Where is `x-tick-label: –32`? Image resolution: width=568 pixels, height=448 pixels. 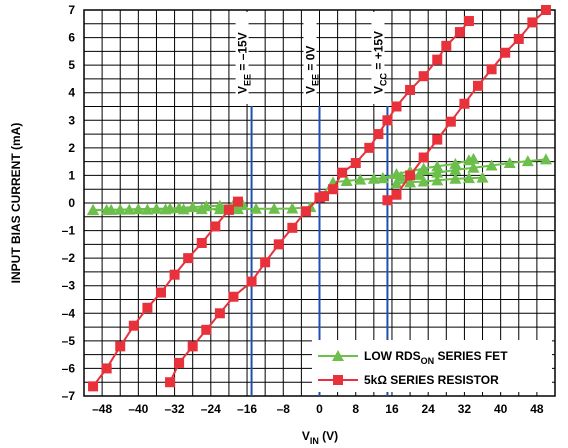 x-tick-label: –32 is located at coordinates (175, 409).